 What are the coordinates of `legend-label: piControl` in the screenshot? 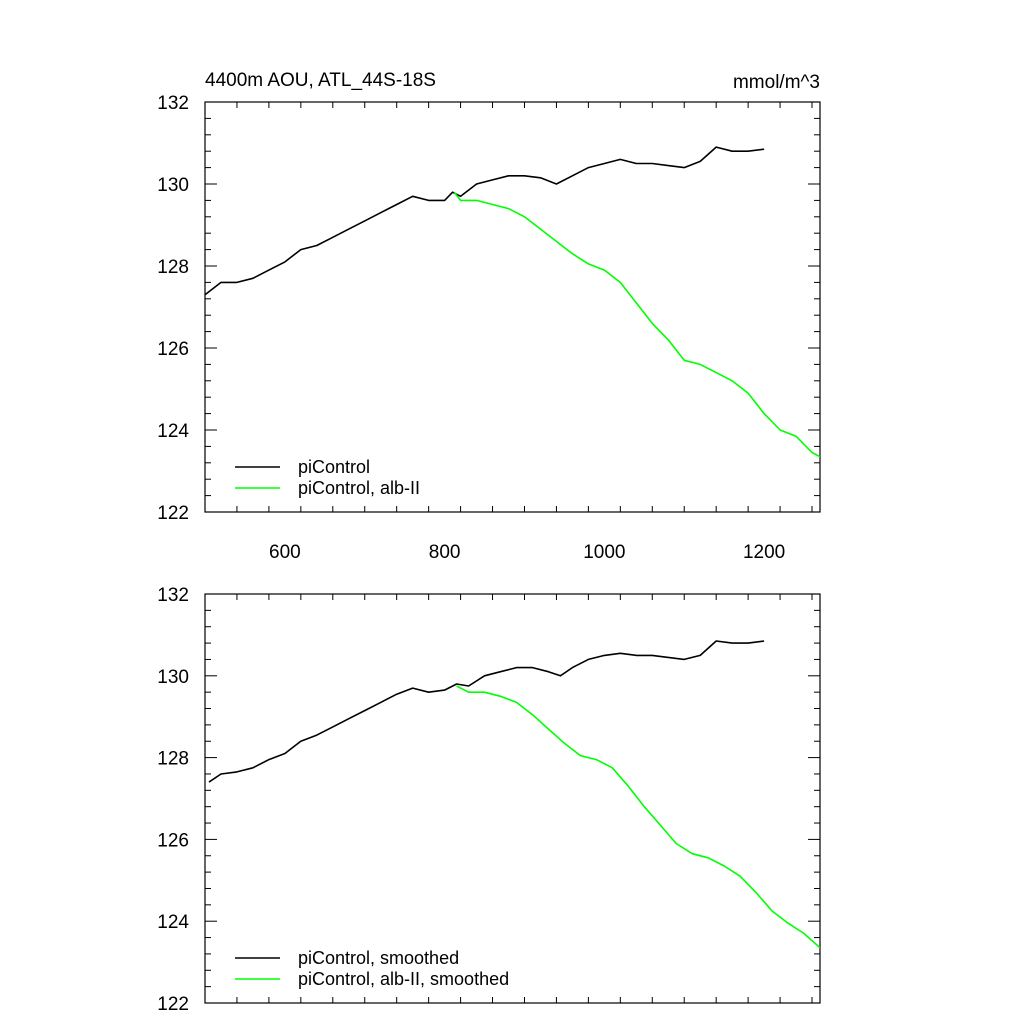 It's located at (334, 467).